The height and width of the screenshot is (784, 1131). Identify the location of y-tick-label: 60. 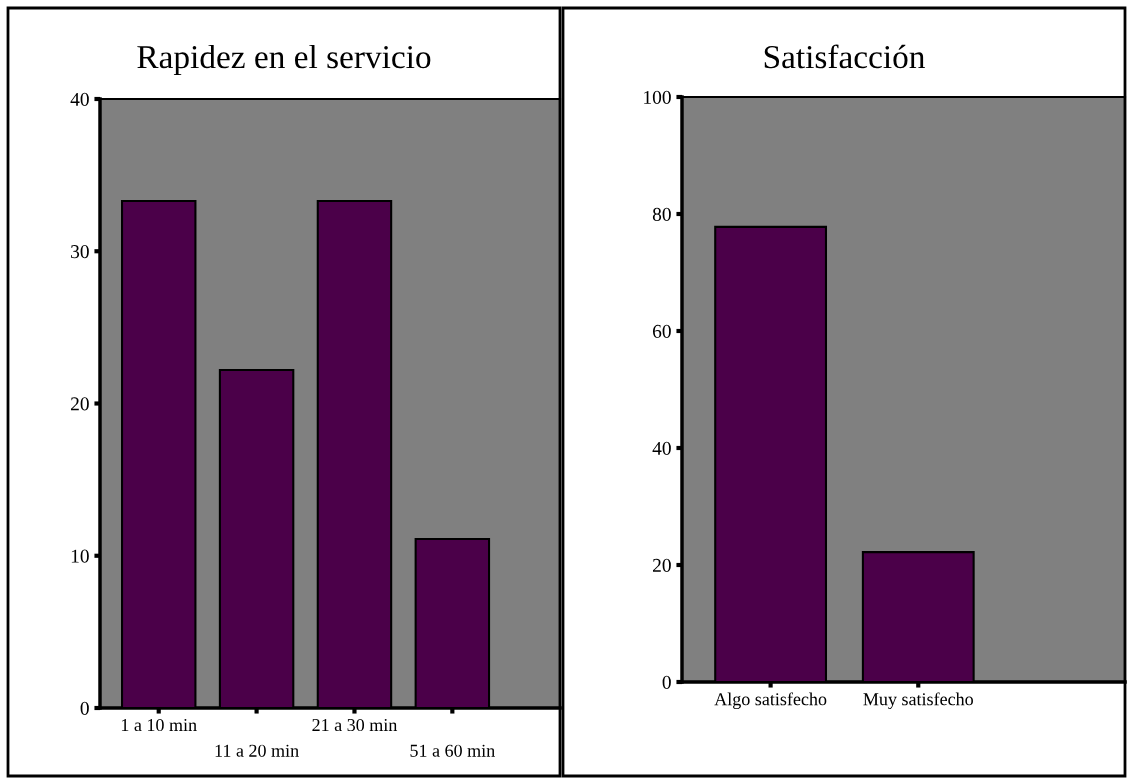
(661, 331).